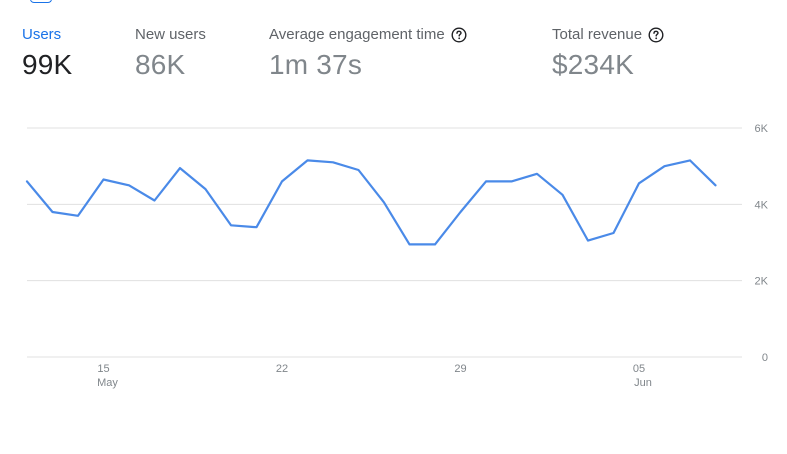 The height and width of the screenshot is (454, 787). I want to click on metric-total-revenue: Total revenue $234K, so click(608, 53).